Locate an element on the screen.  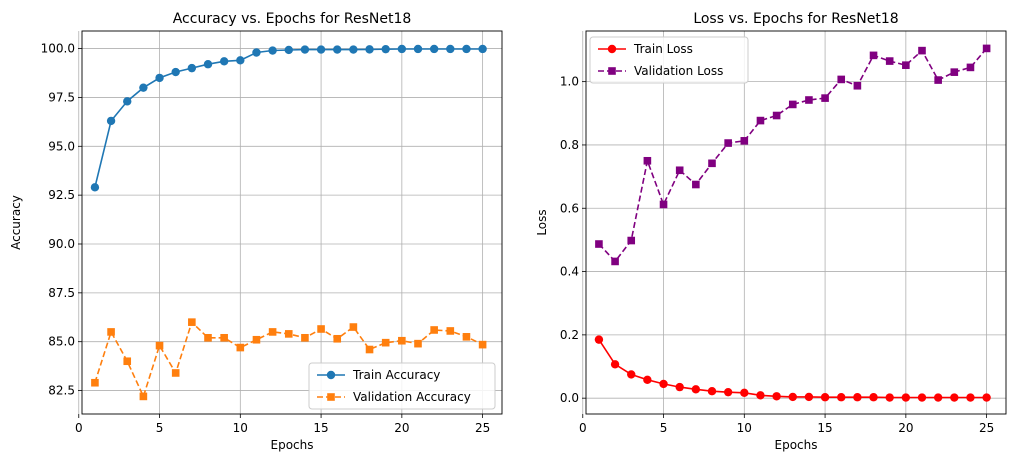
legend: Train Loss Validation Loss is located at coordinates (669, 60).